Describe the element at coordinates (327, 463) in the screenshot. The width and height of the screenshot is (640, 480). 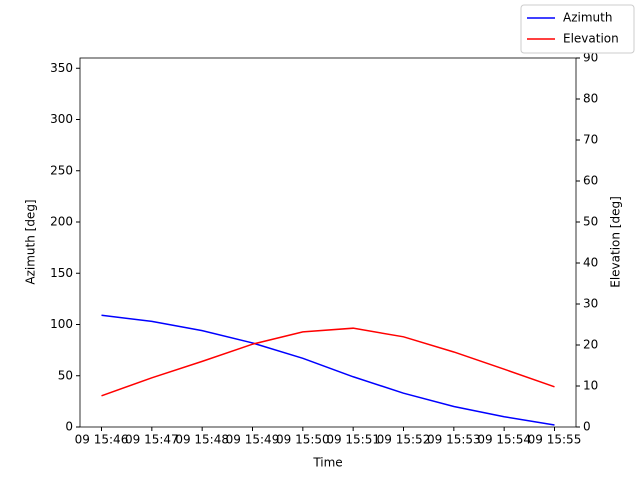
I see `x-axis-label: Time` at that location.